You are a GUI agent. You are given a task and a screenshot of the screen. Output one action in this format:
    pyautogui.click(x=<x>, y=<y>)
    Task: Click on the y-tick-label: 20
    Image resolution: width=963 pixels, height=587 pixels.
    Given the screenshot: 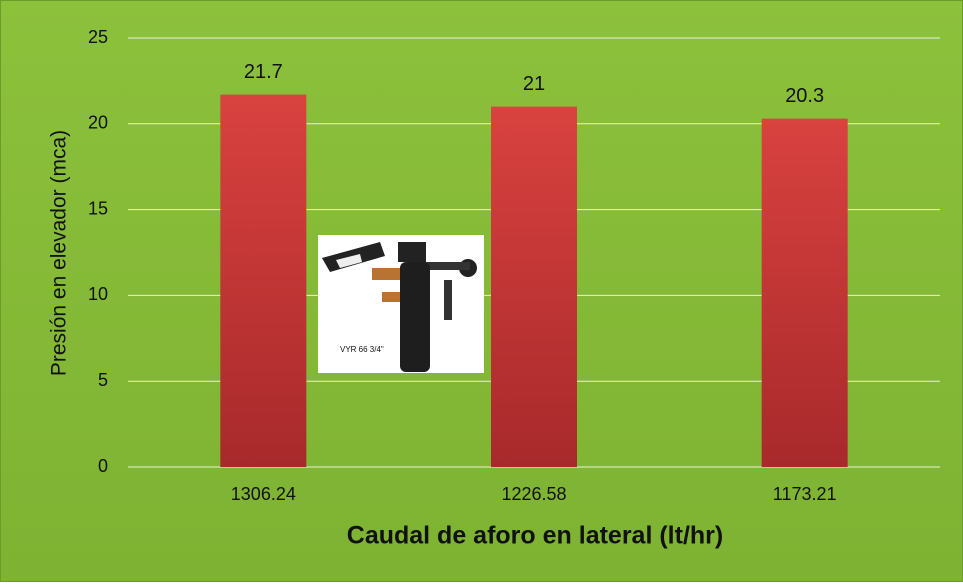 What is the action you would take?
    pyautogui.click(x=98, y=123)
    